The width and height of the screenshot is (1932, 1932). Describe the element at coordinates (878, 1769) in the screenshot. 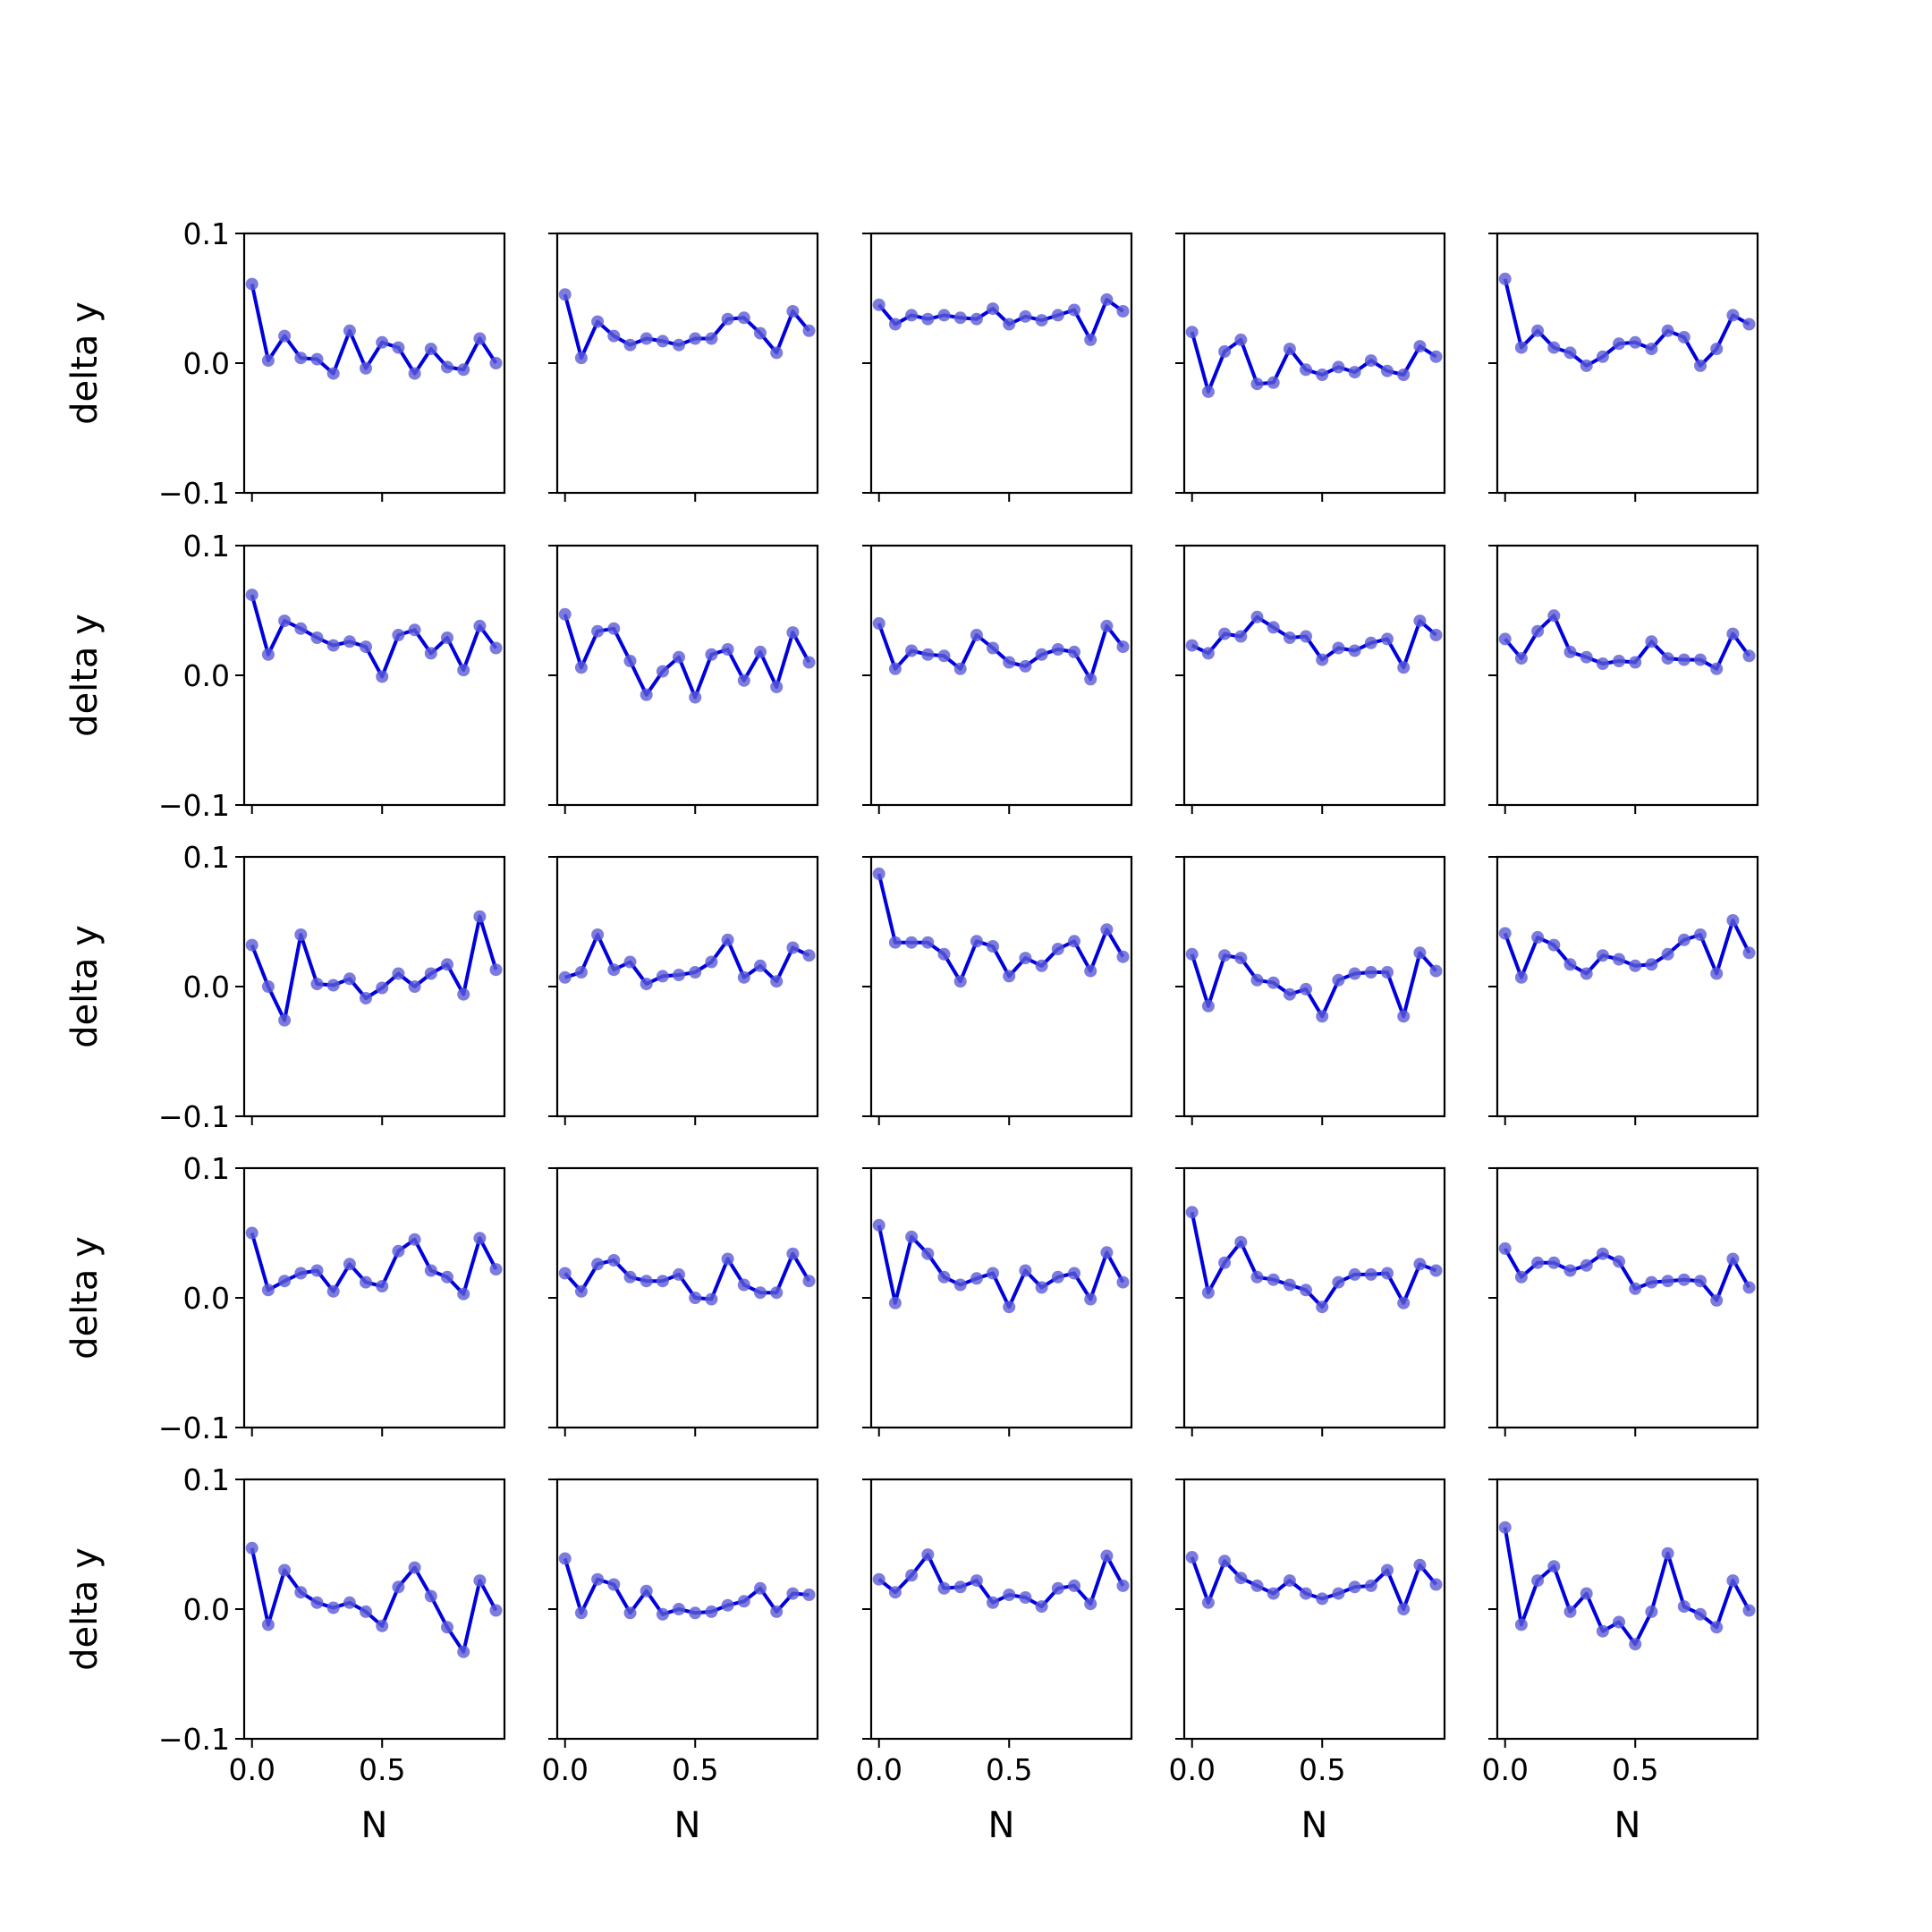

I see `x-tick-label: 0.0` at that location.